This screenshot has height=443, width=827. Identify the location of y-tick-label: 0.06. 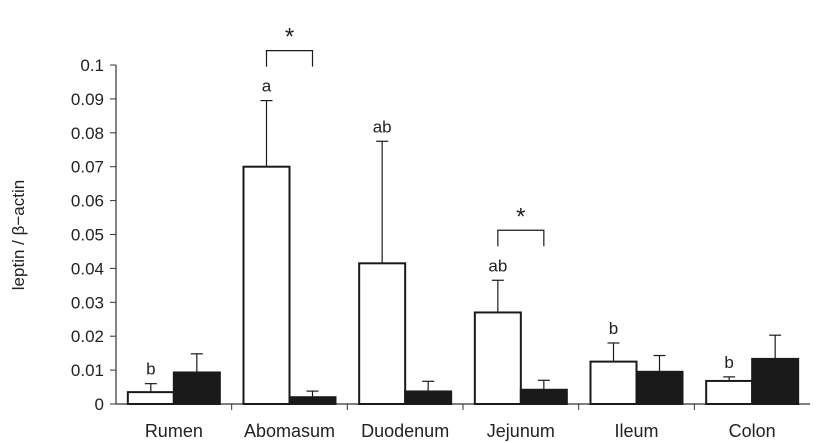
(87, 201).